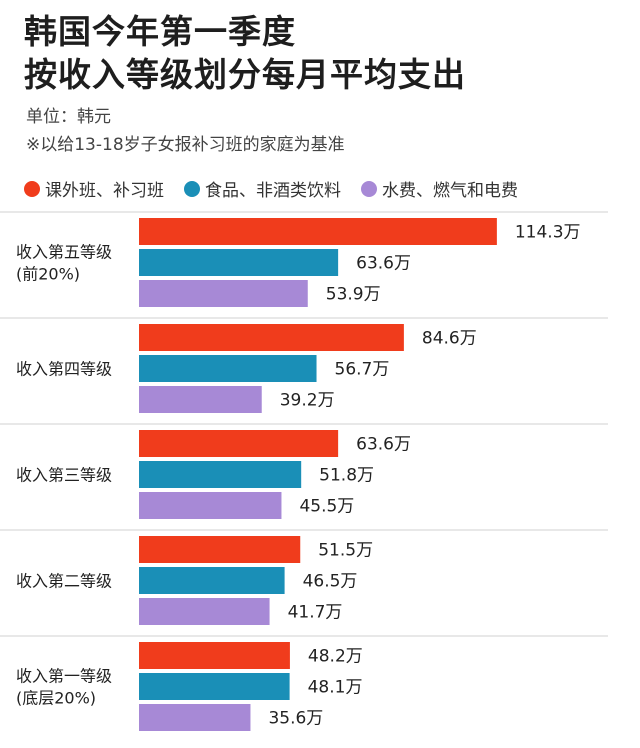 This screenshot has height=748, width=640. I want to click on value-label: 45.5万, so click(326, 507).